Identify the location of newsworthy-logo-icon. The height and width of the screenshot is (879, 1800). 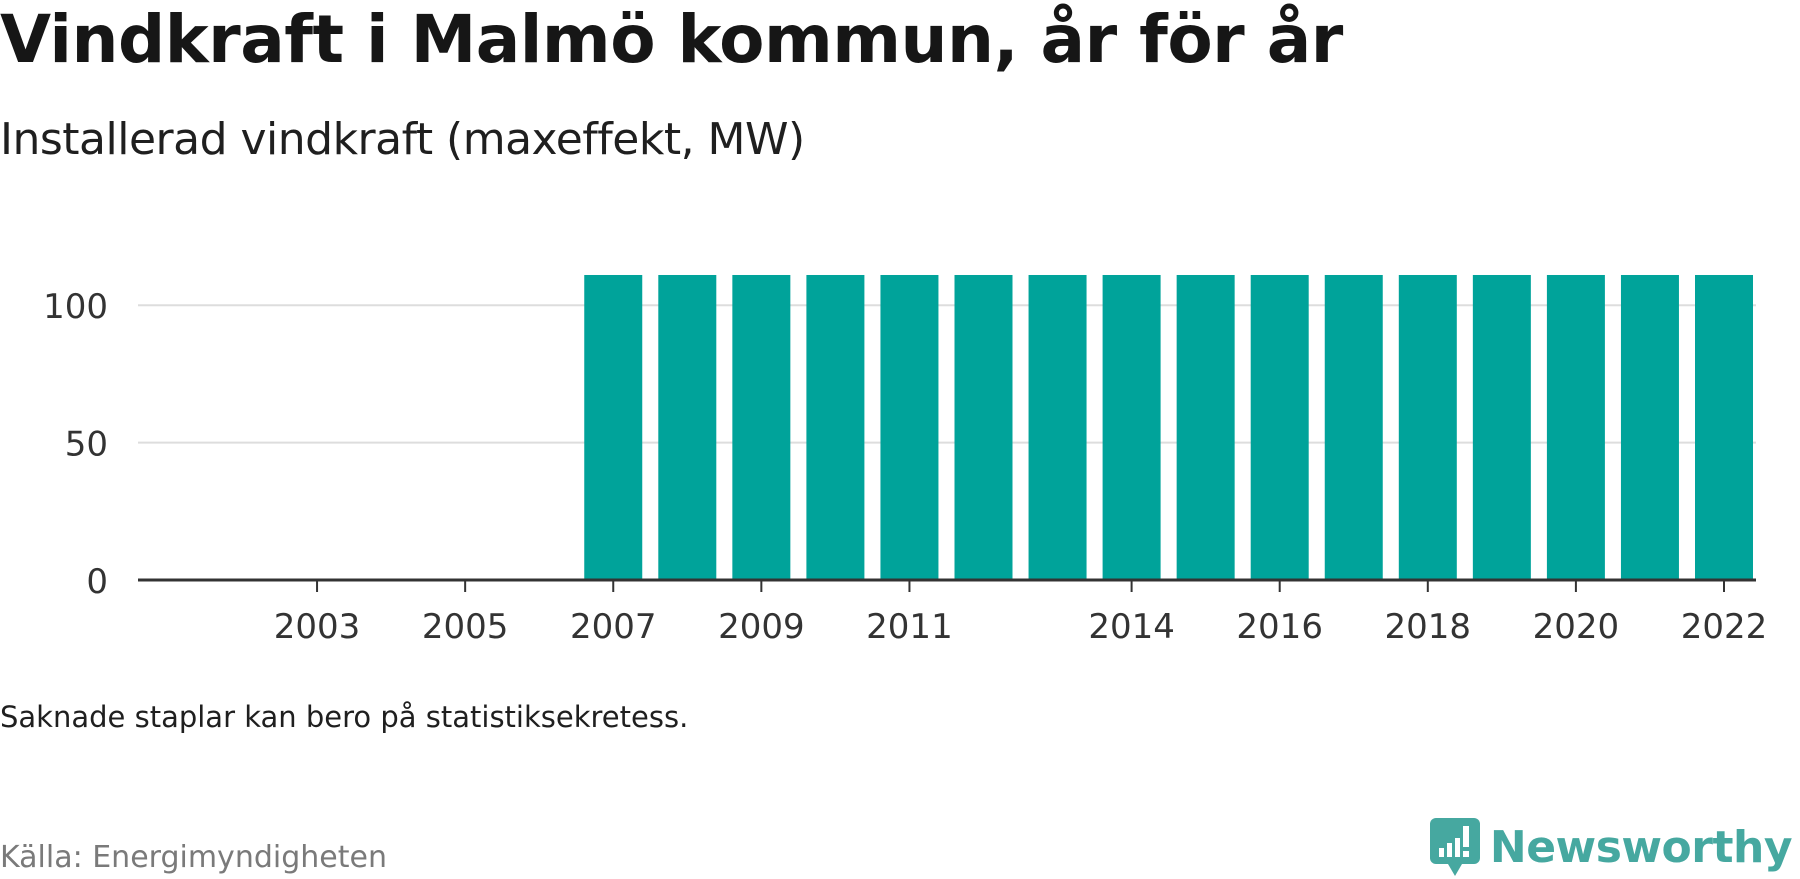
(1454, 847).